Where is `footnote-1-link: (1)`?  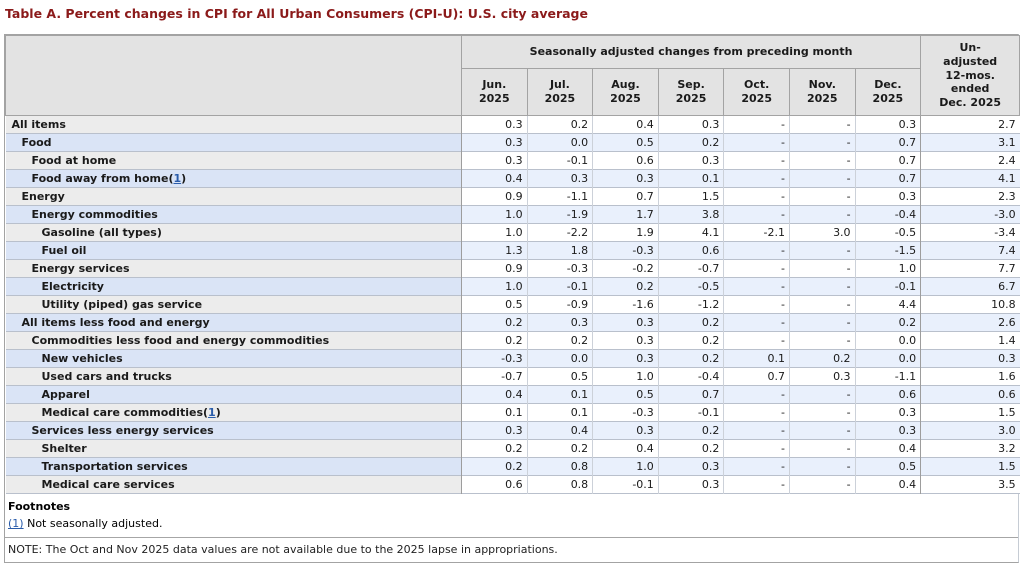
footnote-1-link: (1) is located at coordinates (16, 524).